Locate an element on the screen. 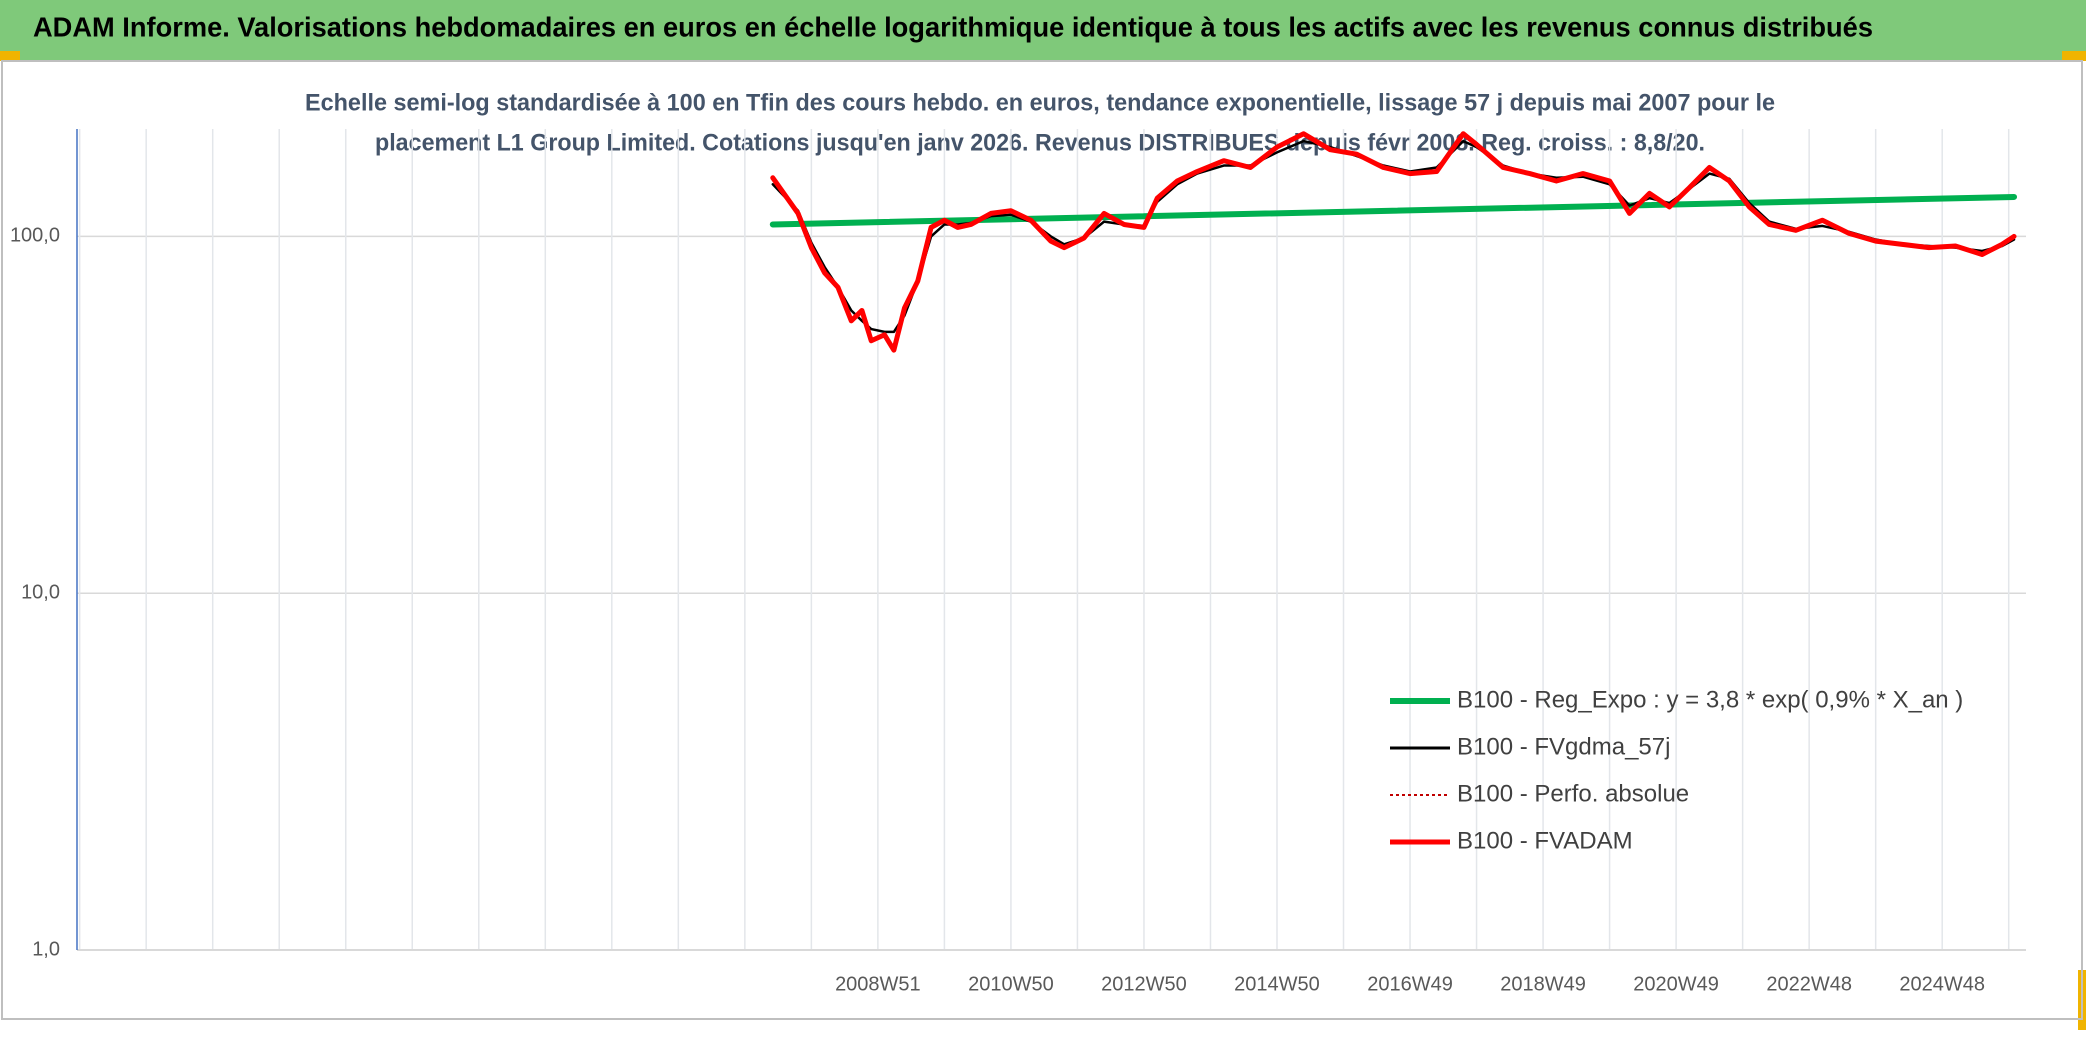  x-tick-label: 2022W48 is located at coordinates (1809, 984).